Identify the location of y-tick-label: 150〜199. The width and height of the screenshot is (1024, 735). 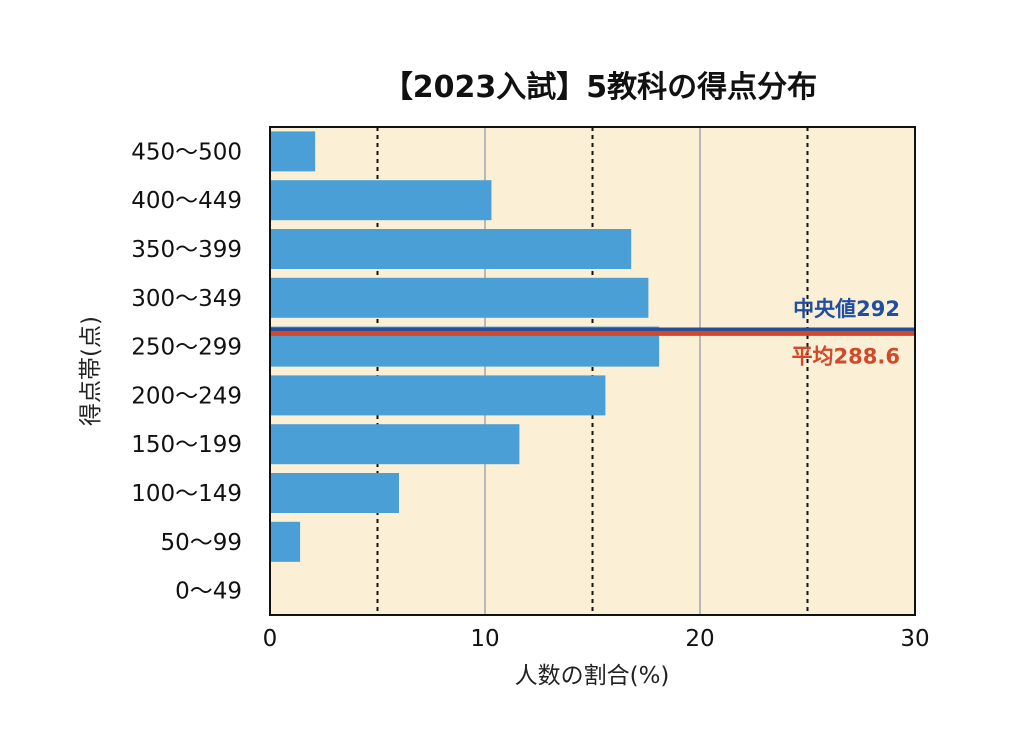
(186, 445).